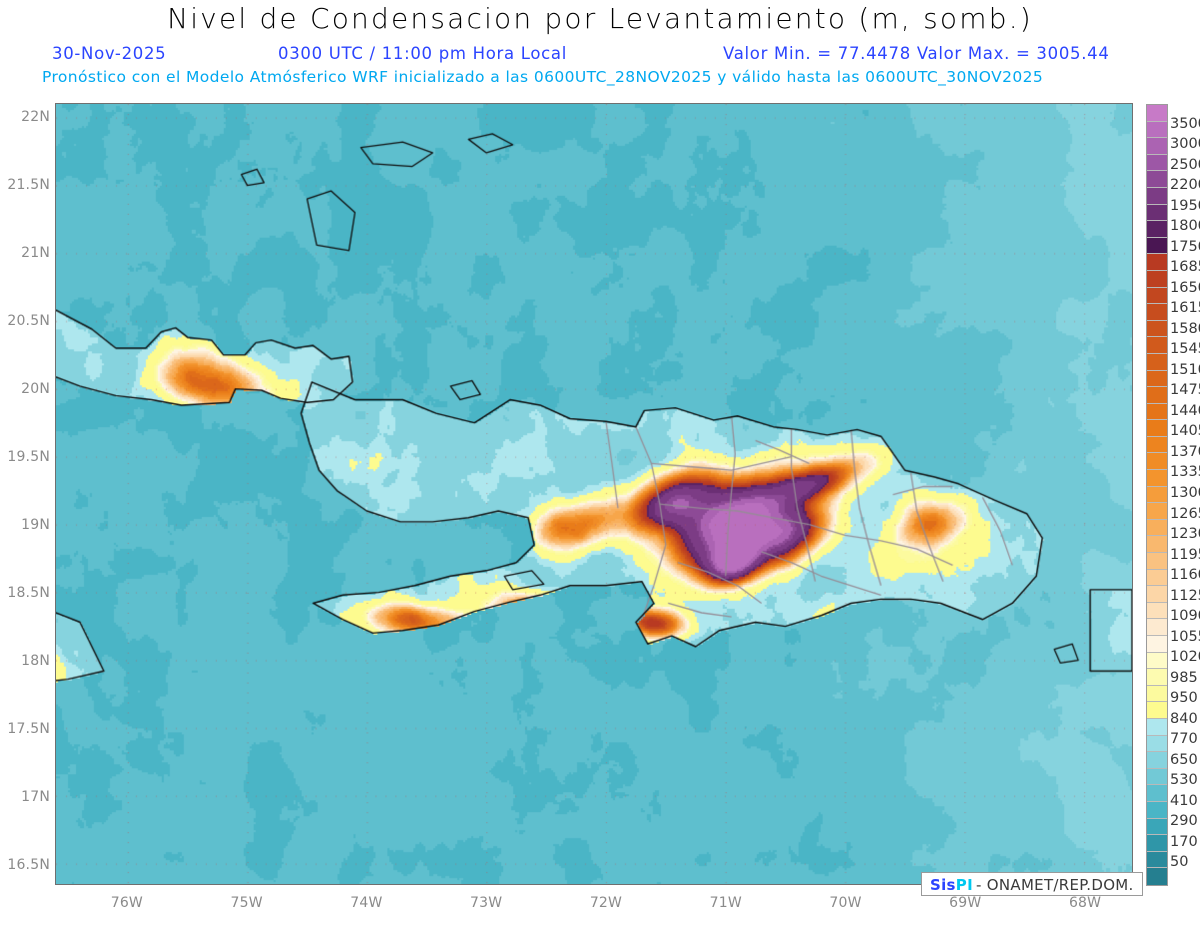 The width and height of the screenshot is (1200, 927). What do you see at coordinates (246, 903) in the screenshot?
I see `lon-tick-label: 75W` at bounding box center [246, 903].